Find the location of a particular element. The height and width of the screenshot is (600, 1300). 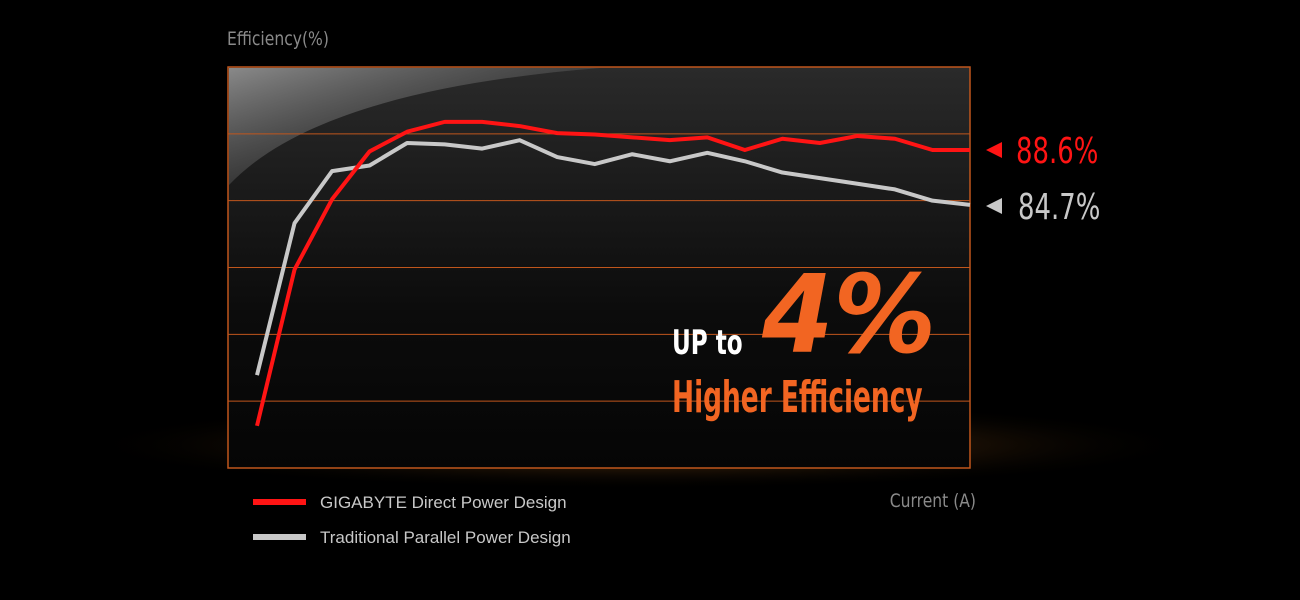

x-axis-label: Current (A) is located at coordinates (933, 502).